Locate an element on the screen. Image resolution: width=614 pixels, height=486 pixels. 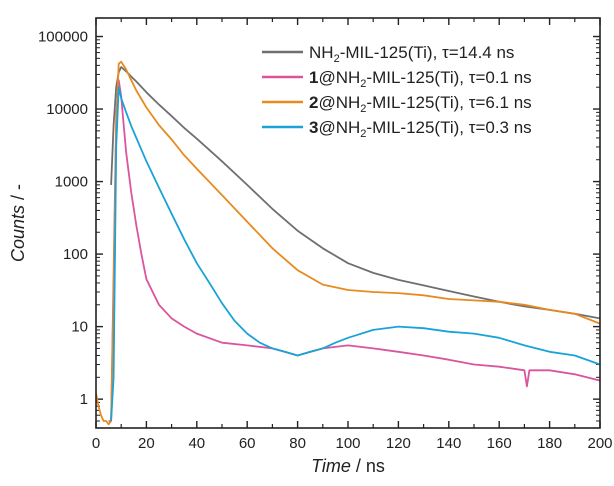
legend-label-1: NH2-MIL-125(Ti), τ=14.4 ns is located at coordinates (411, 54).